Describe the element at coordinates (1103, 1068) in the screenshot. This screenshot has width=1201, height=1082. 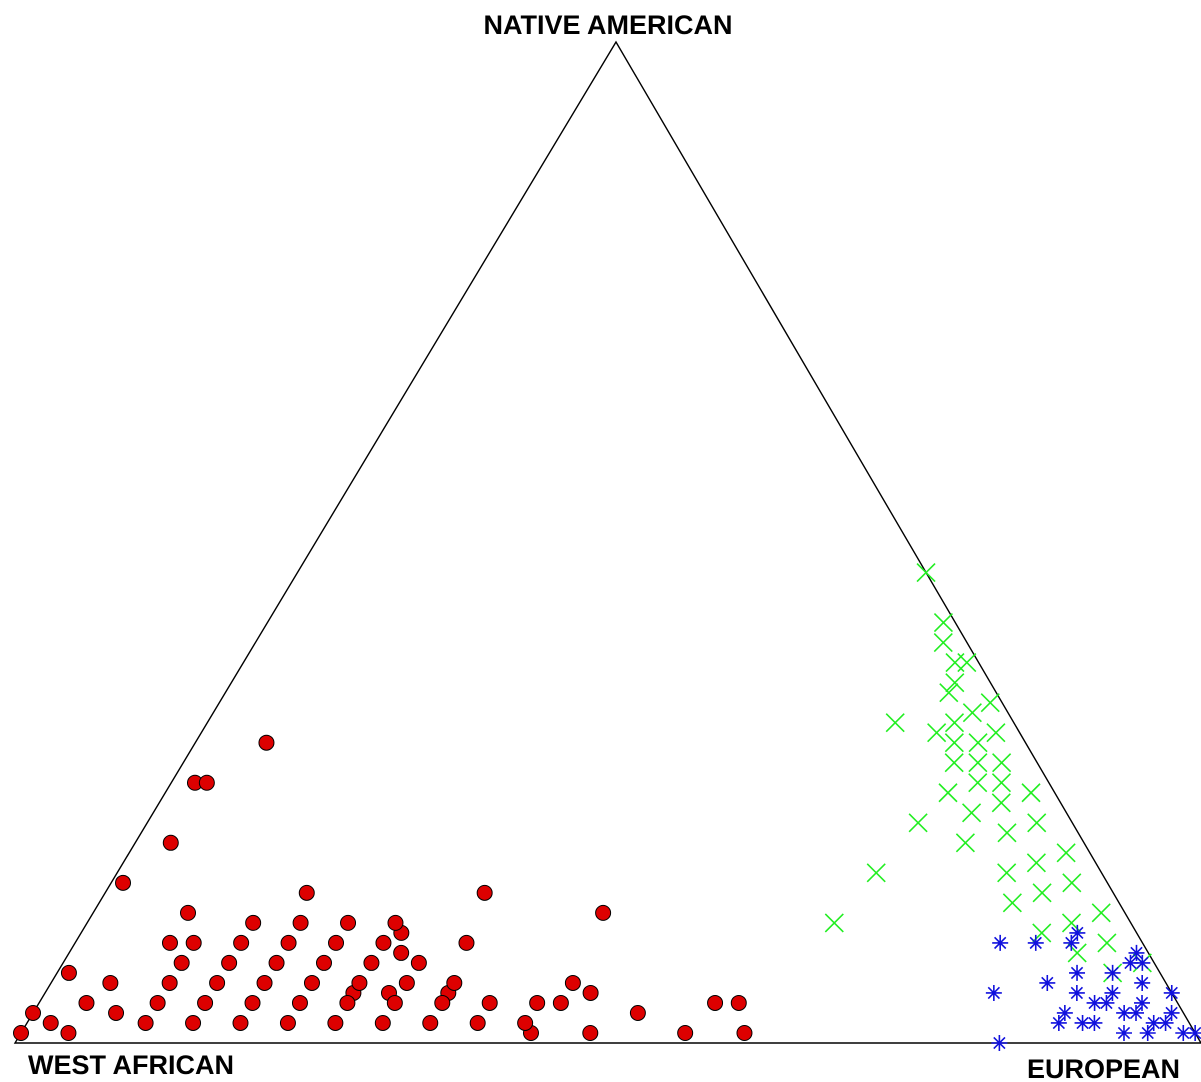
I see `vertex-label-right: EUROPEAN` at that location.